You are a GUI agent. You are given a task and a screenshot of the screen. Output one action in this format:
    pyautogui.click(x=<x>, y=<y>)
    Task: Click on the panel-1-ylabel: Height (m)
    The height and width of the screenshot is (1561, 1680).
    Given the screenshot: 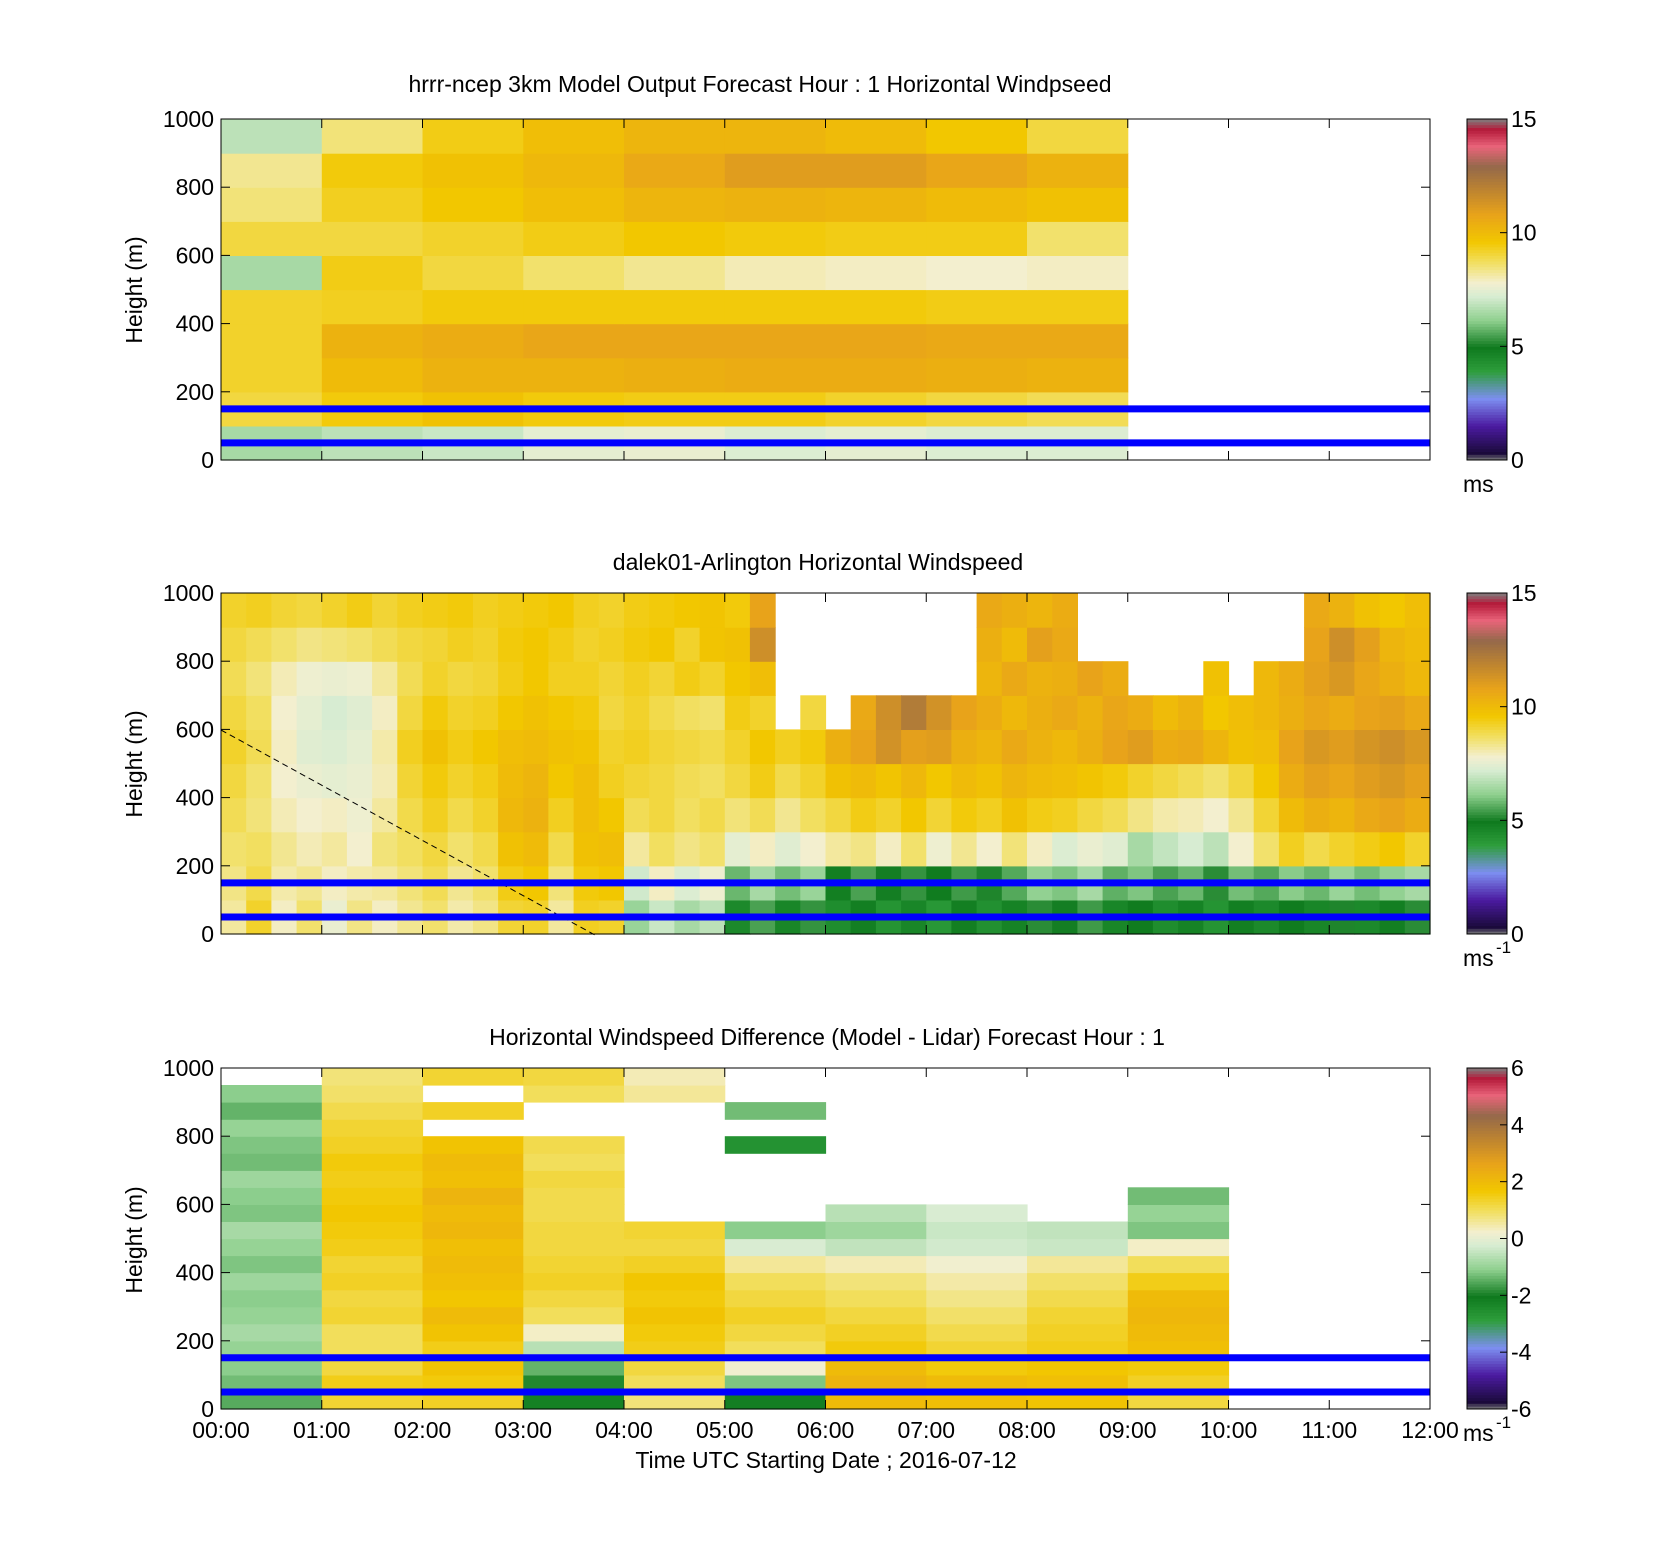 What is the action you would take?
    pyautogui.click(x=134, y=289)
    